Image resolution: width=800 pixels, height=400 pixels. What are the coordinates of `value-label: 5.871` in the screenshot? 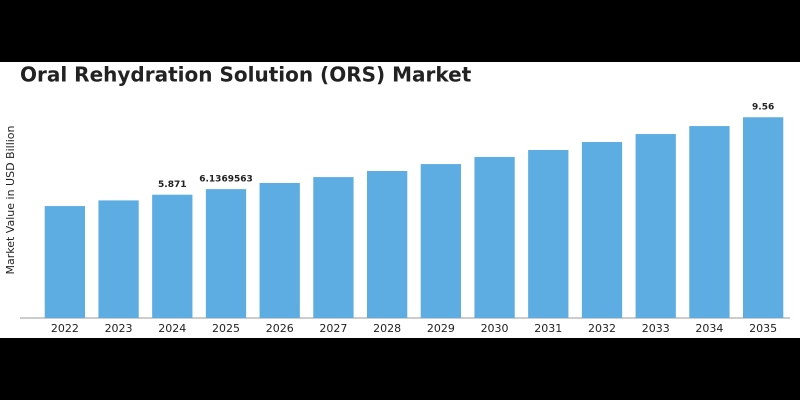 It's located at (172, 185).